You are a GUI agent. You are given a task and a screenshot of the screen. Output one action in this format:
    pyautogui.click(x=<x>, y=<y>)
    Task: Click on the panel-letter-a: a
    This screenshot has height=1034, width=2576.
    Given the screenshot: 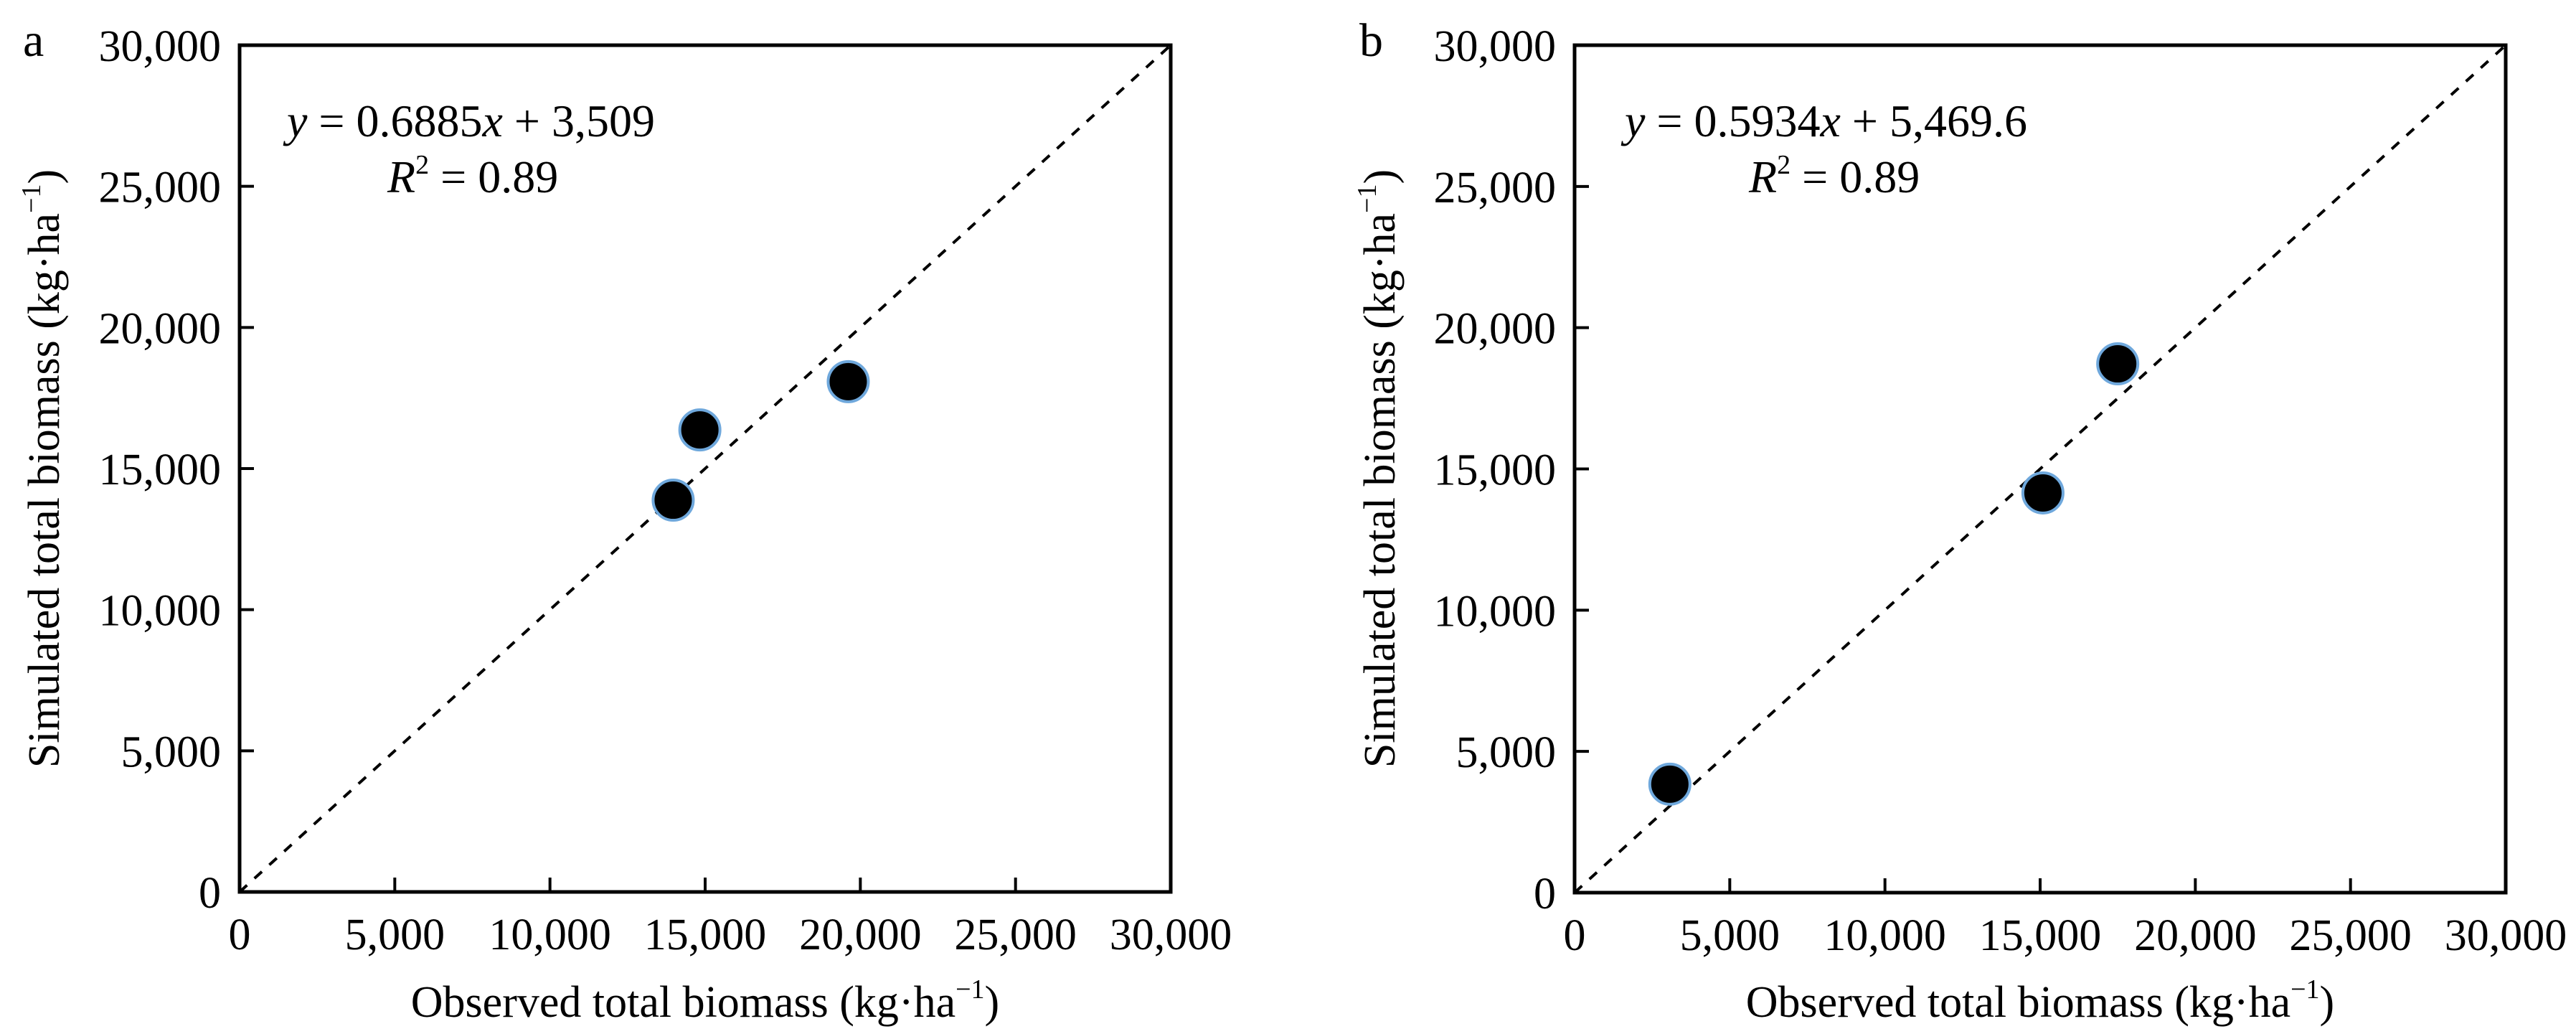 What is the action you would take?
    pyautogui.click(x=33, y=40)
    